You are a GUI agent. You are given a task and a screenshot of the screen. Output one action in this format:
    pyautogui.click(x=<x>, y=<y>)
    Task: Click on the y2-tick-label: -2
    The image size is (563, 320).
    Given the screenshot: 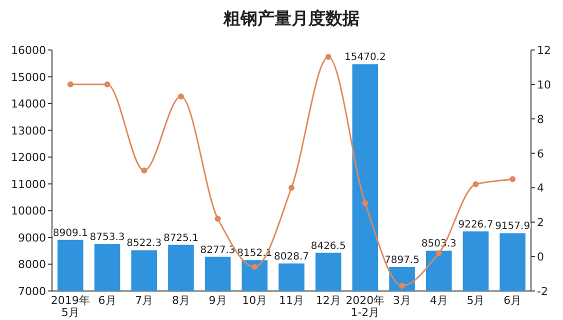 What is the action you would take?
    pyautogui.click(x=542, y=291)
    